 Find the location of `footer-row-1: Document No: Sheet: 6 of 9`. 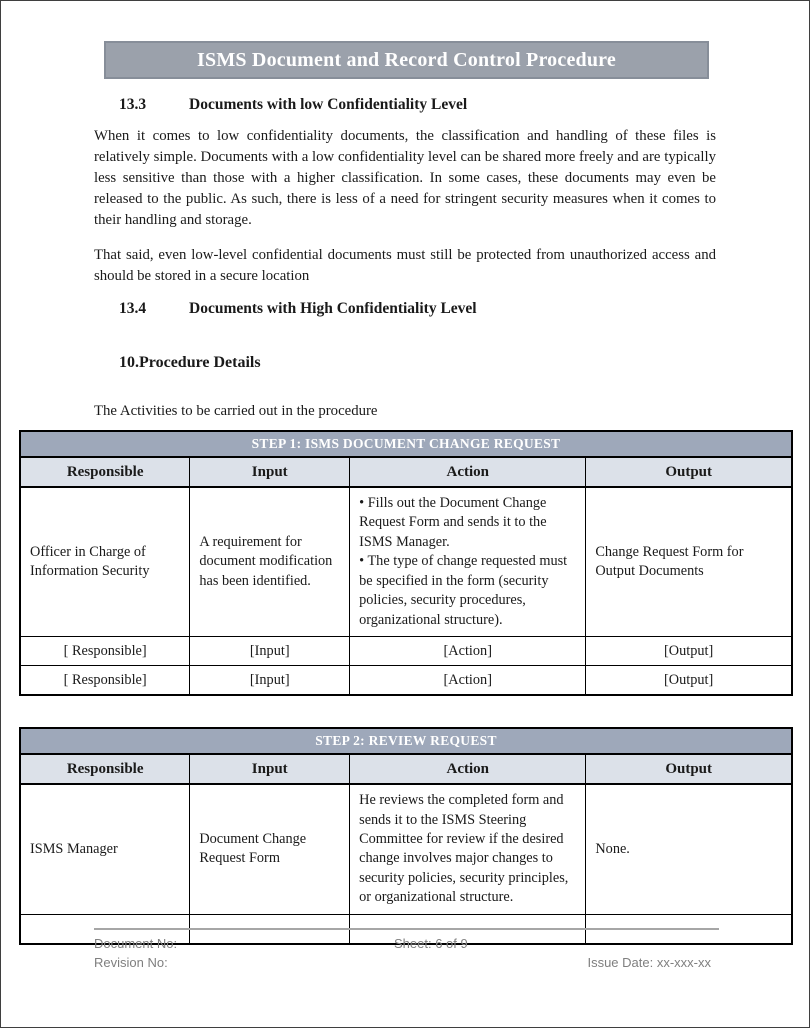

footer-row-1: Document No: Sheet: 6 of 9 is located at coordinates (406, 945).